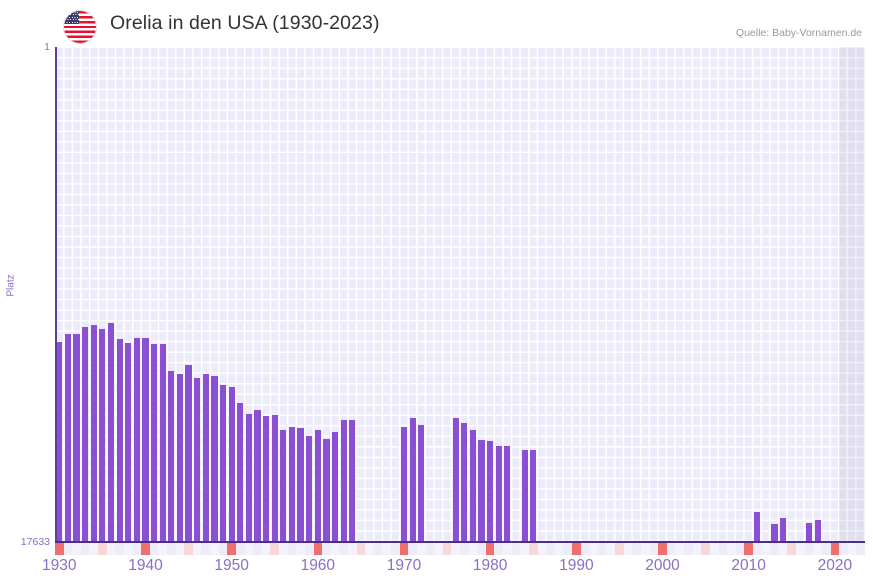 The image size is (873, 587). What do you see at coordinates (47, 47) in the screenshot?
I see `y-axis-tick-top: 1` at bounding box center [47, 47].